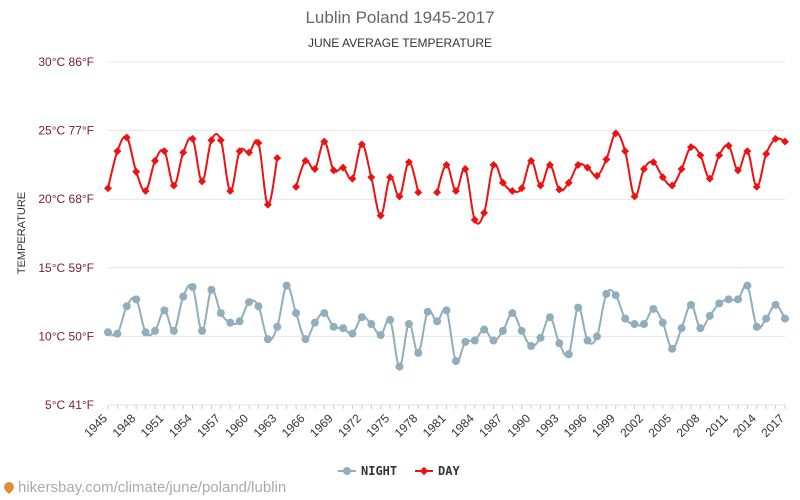 Image resolution: width=800 pixels, height=500 pixels. Describe the element at coordinates (437, 471) in the screenshot. I see `legend-item-day: DAY` at that location.